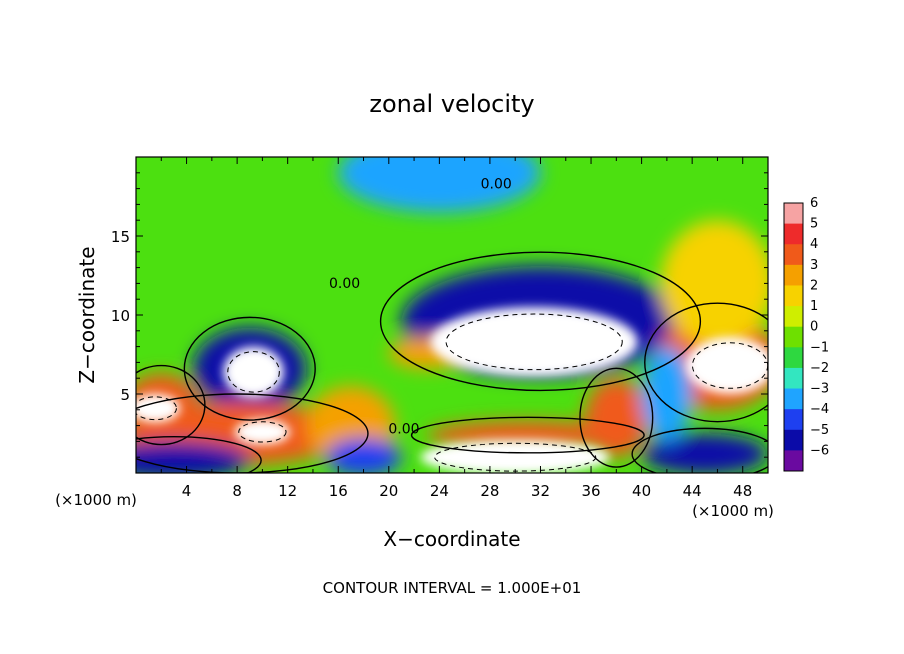 The height and width of the screenshot is (654, 904). I want to click on y-tick-label-1: 10, so click(120, 316).